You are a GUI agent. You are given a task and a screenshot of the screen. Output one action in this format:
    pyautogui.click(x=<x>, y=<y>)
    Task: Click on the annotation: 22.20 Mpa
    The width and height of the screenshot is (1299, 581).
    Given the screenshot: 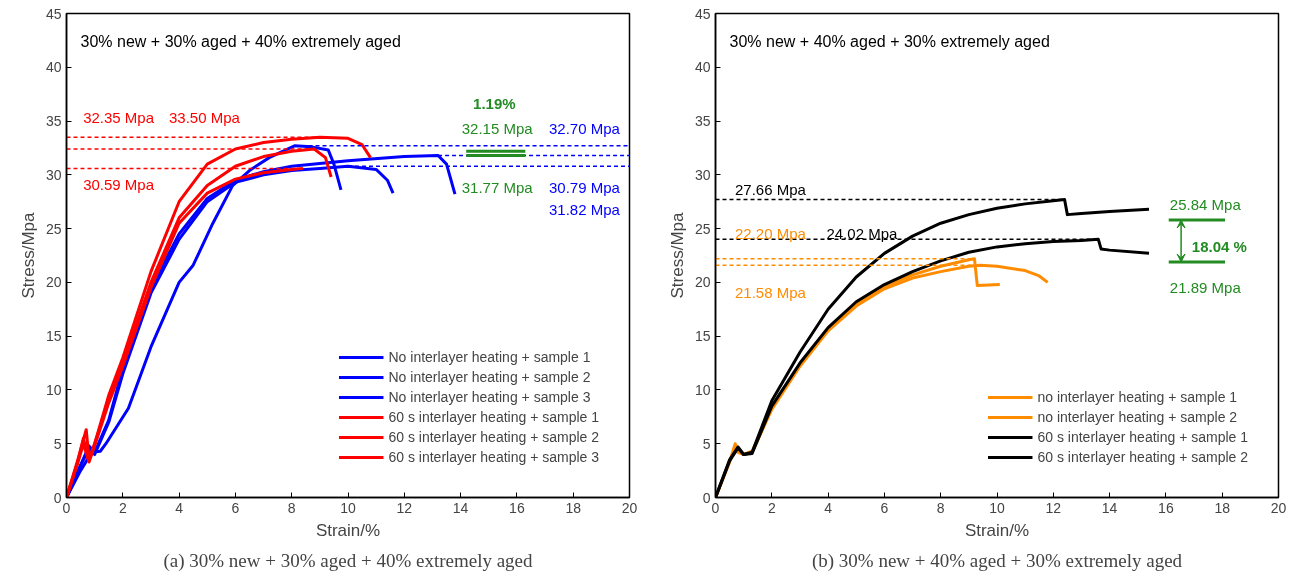 What is the action you would take?
    pyautogui.click(x=770, y=234)
    